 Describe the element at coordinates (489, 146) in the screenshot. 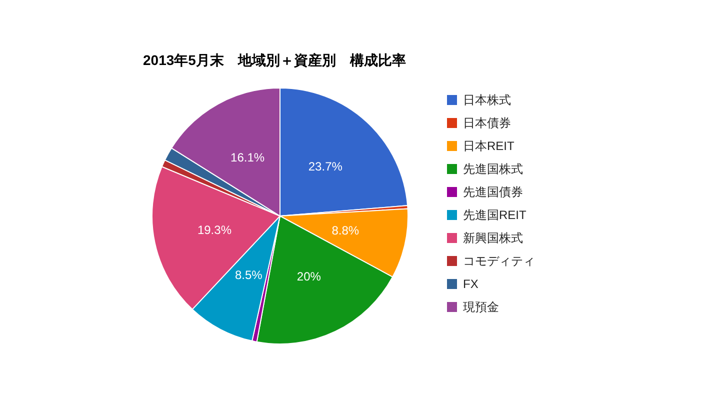

I see `legend-label: 日本REIT` at that location.